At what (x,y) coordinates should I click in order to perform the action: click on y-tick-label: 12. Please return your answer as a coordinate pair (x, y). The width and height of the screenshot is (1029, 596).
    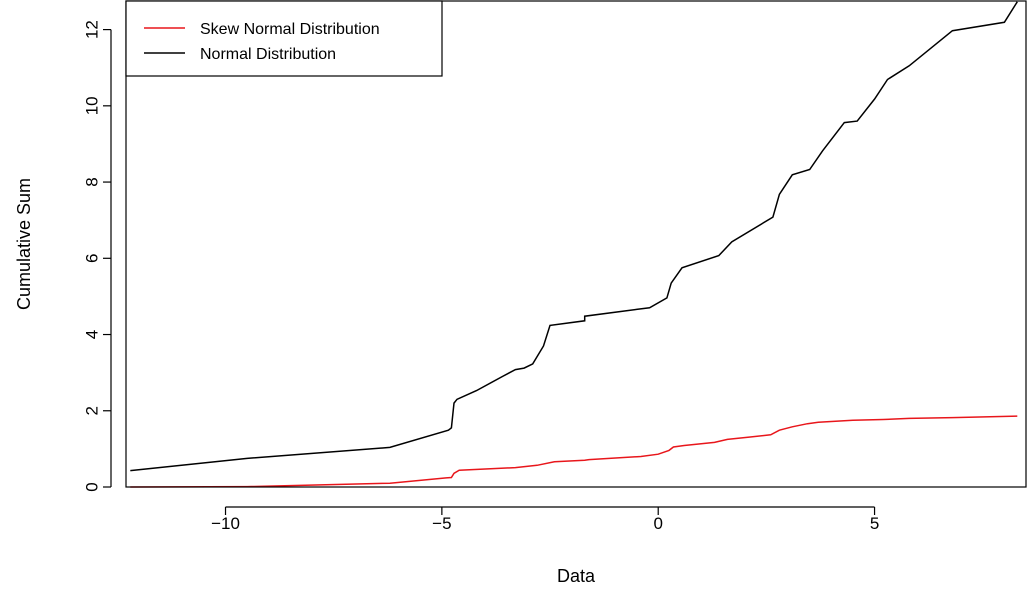
    Looking at the image, I should click on (91, 29).